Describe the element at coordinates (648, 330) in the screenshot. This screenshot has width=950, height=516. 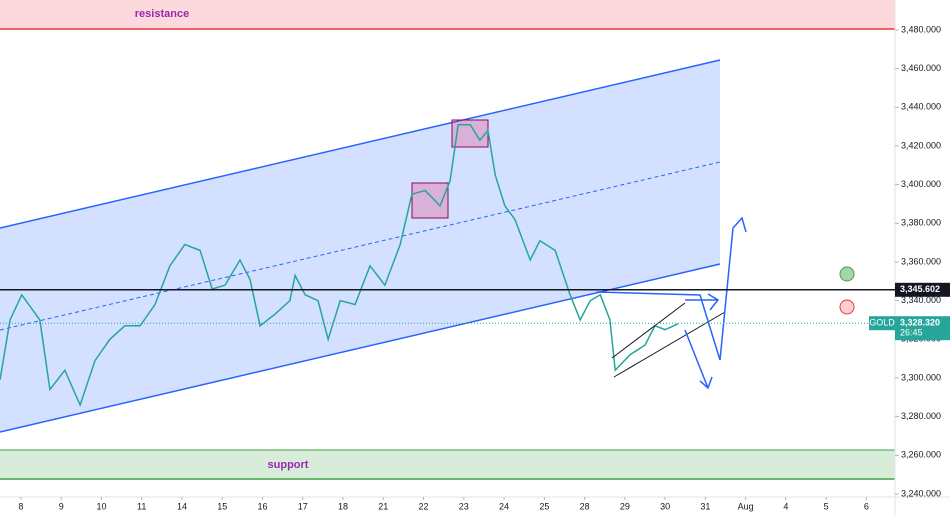
I see `wedge-upper` at that location.